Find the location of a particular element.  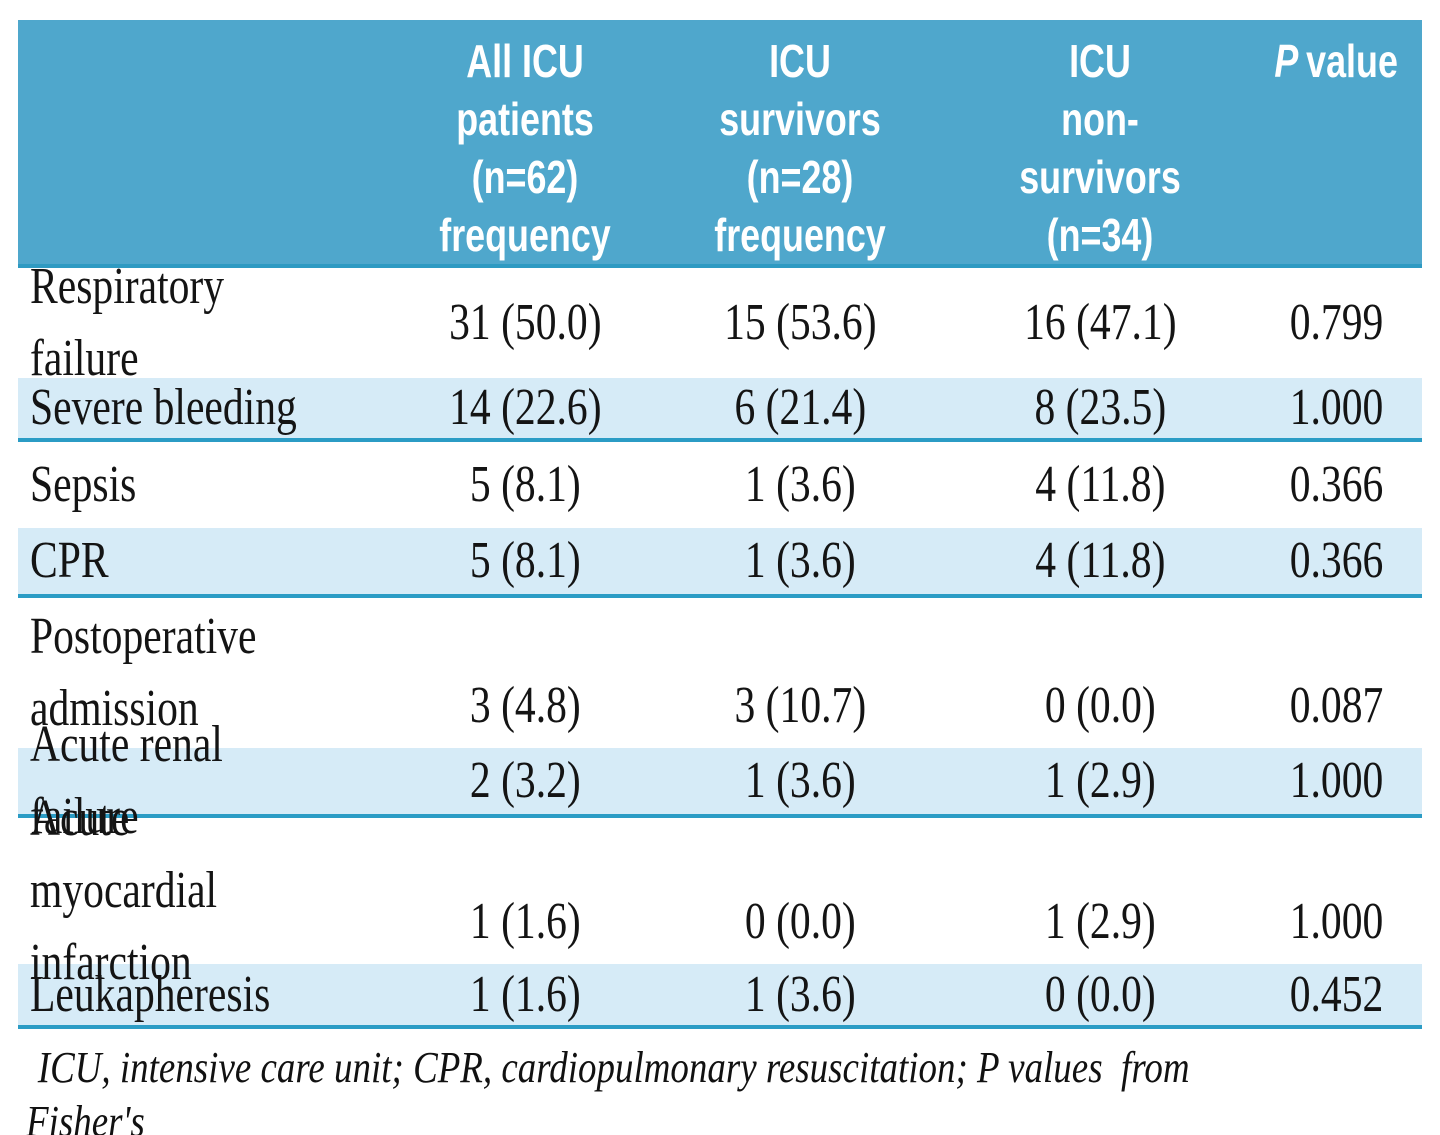

table-row-cpr: CPR 5 (8.1) 1 (3.6) 4 (11.8) 0.366 is located at coordinates (720, 563).